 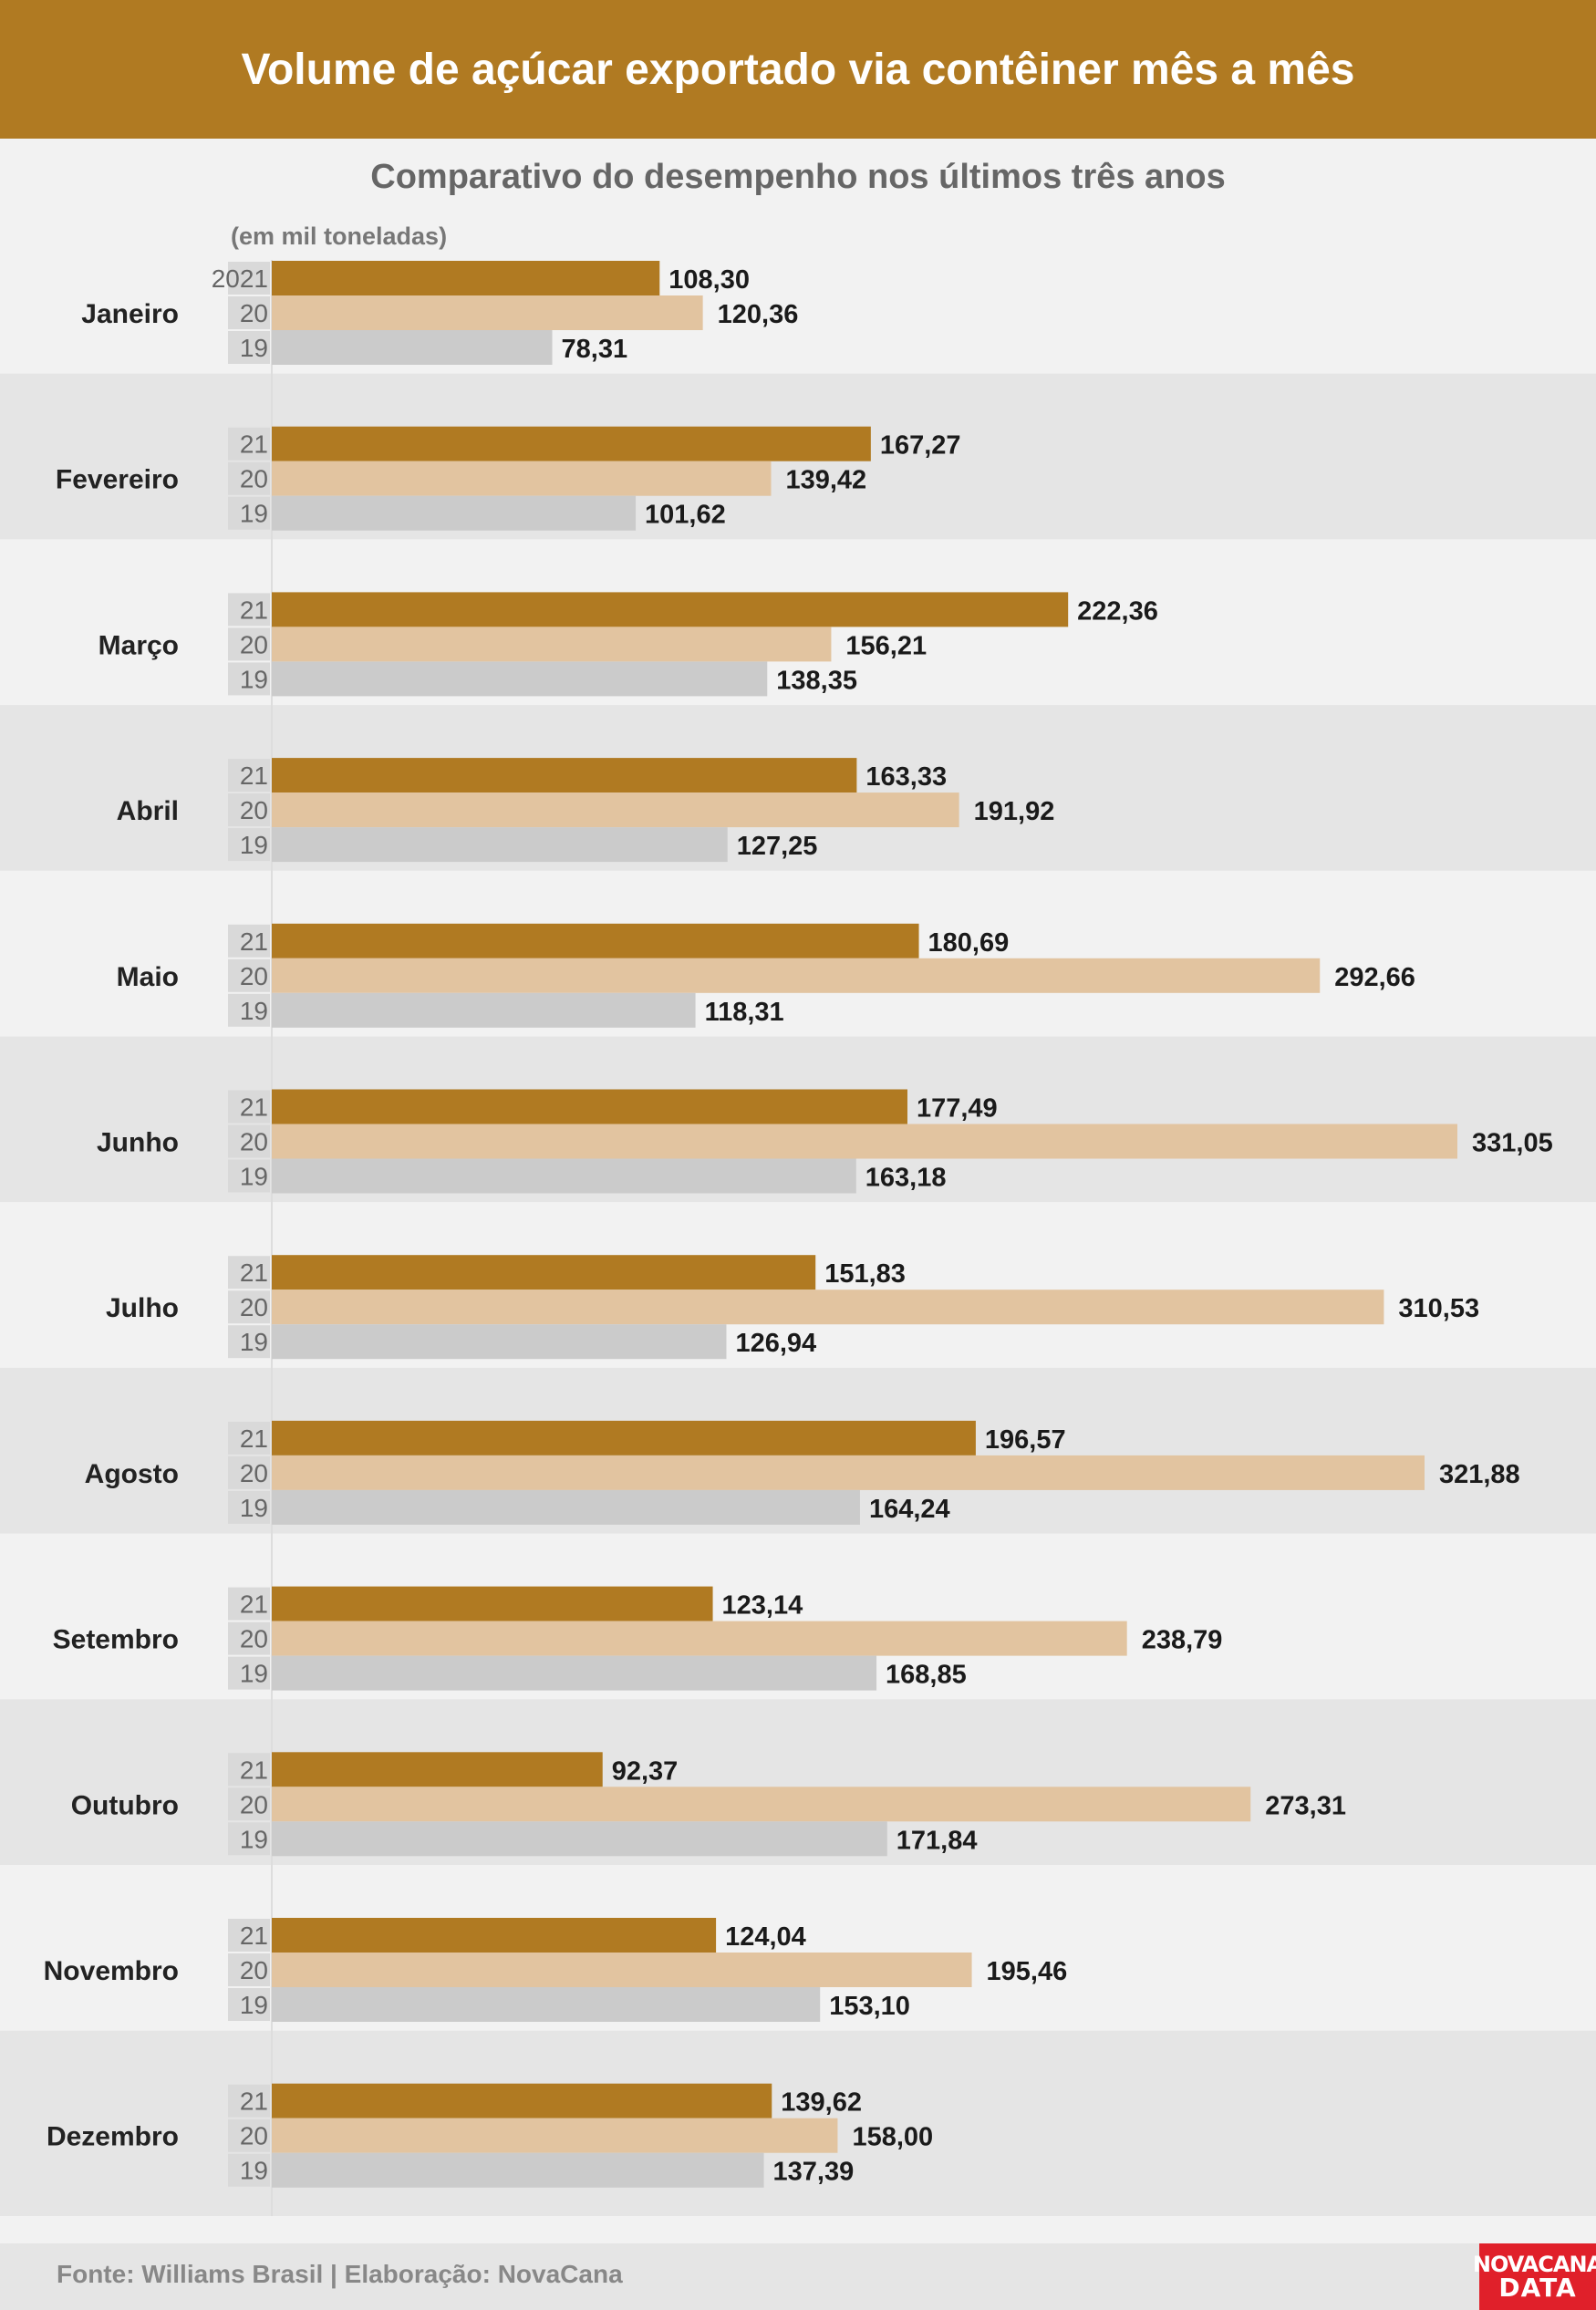 What do you see at coordinates (910, 1509) in the screenshot?
I see `data-label: 164,24` at bounding box center [910, 1509].